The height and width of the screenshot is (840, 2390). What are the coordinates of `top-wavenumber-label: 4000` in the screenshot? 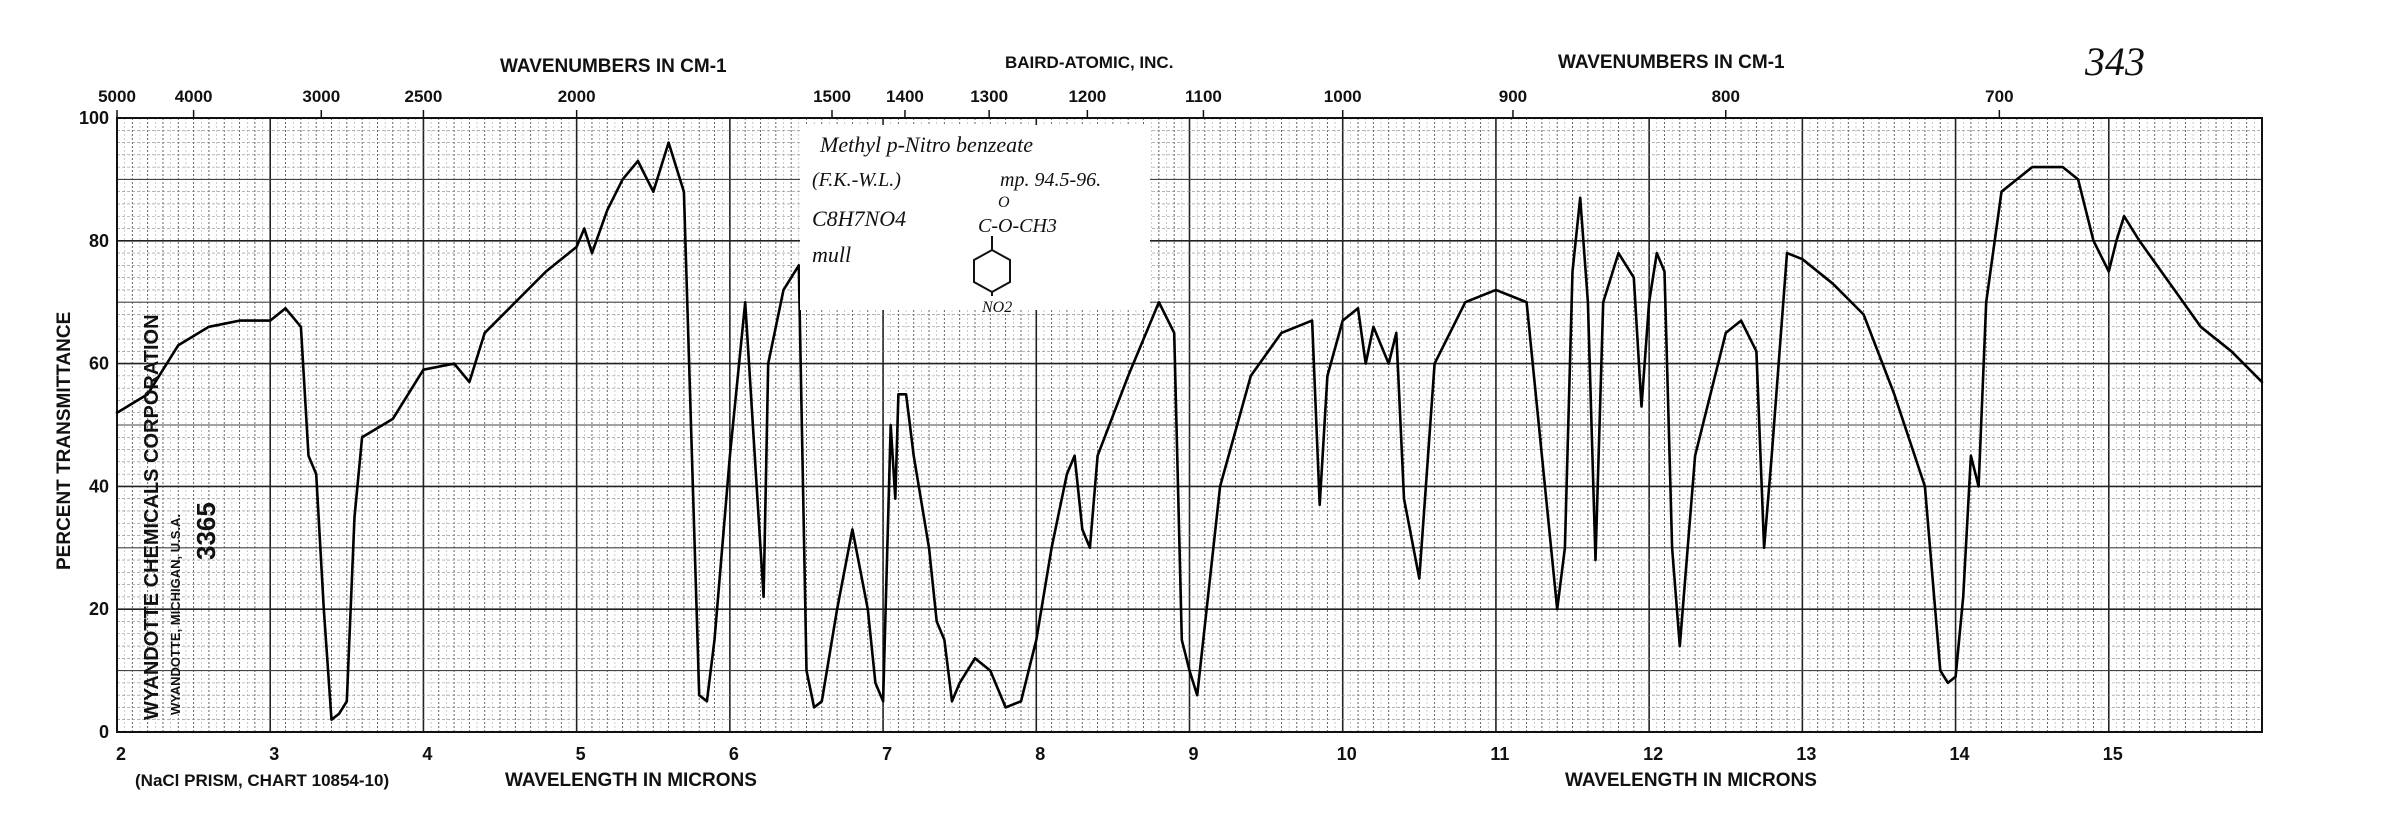 It's located at (194, 96).